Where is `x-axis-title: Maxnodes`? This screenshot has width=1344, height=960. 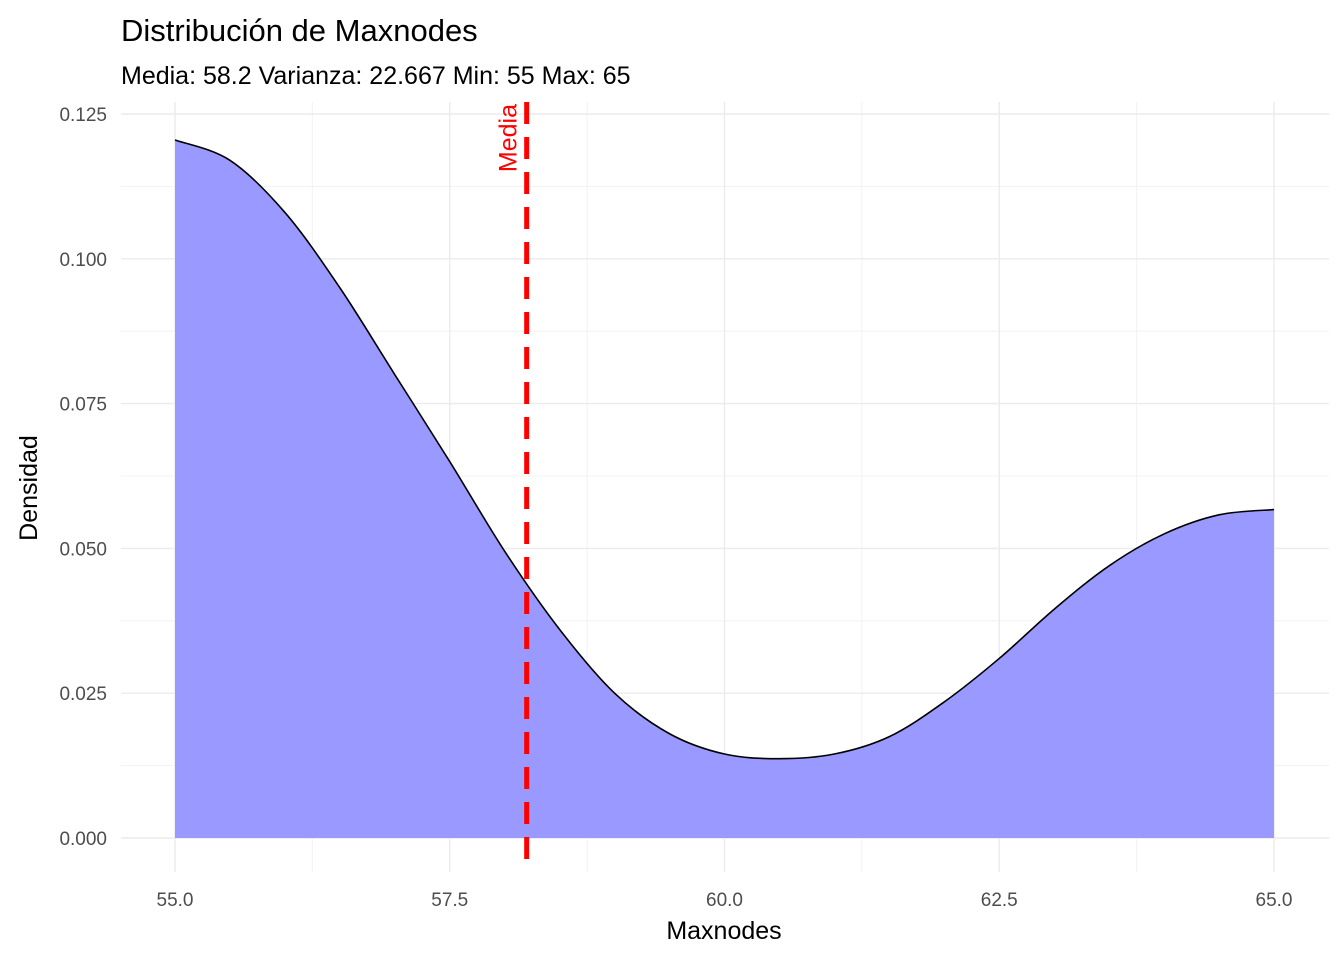
x-axis-title: Maxnodes is located at coordinates (723, 931).